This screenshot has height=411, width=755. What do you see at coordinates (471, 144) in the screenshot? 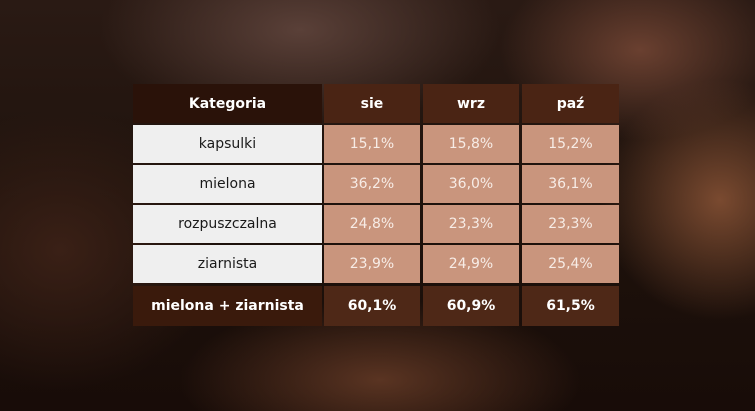
I see `value-cell: 15,8%` at bounding box center [471, 144].